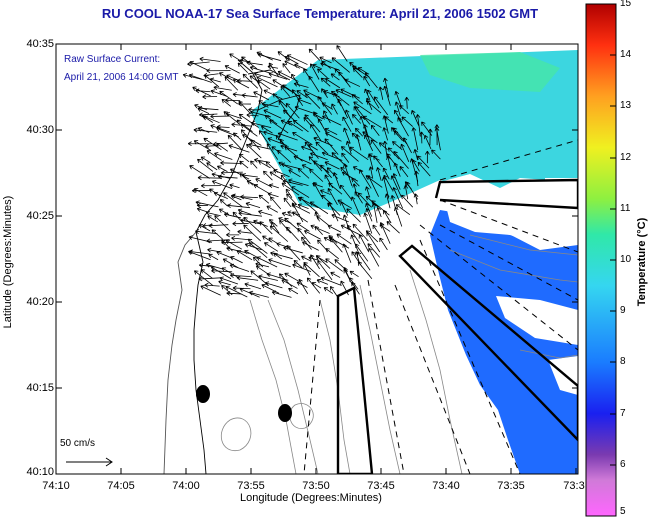  I want to click on xtick-label: 73:35, so click(511, 486).